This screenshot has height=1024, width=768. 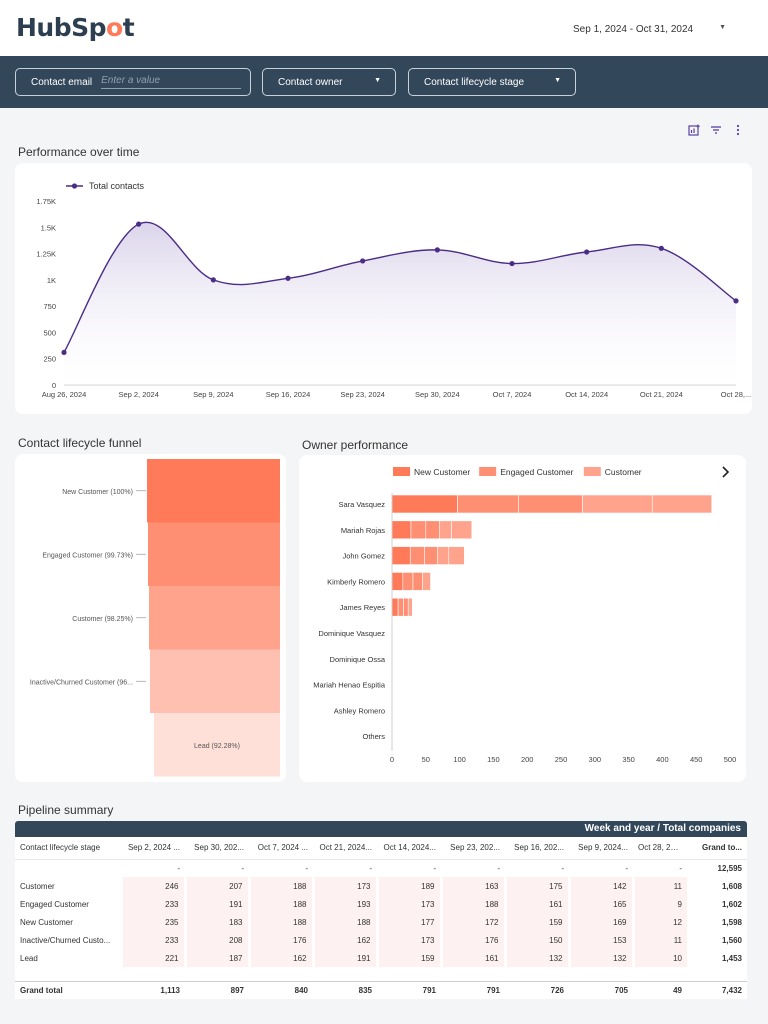 What do you see at coordinates (472, 922) in the screenshot?
I see `table-cell: 172` at bounding box center [472, 922].